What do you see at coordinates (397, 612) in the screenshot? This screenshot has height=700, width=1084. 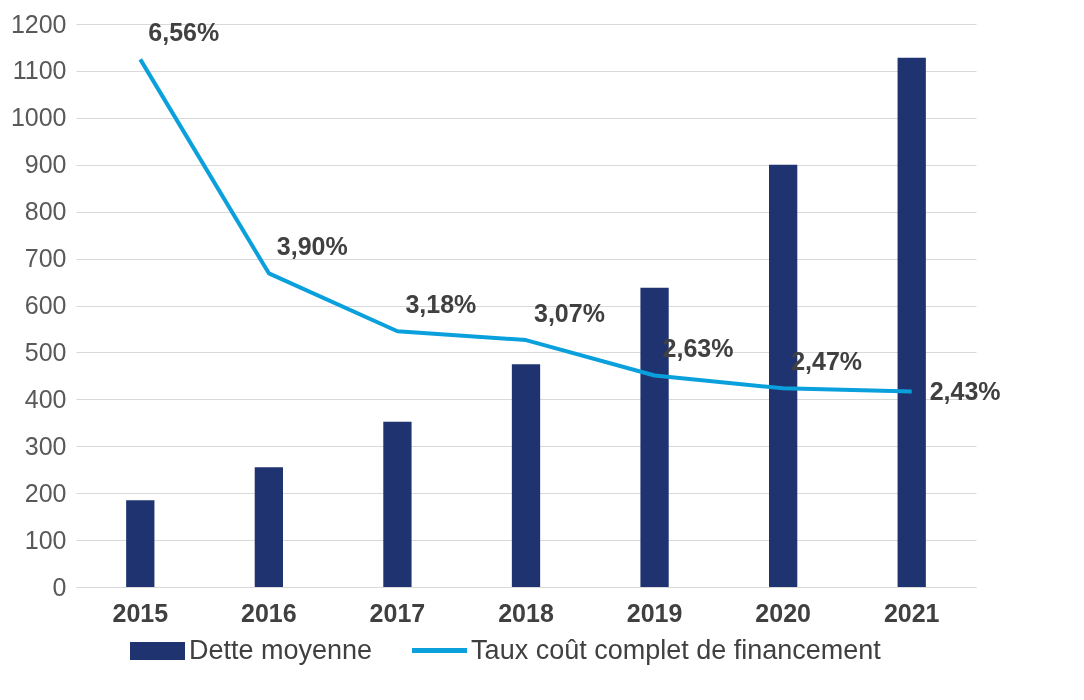 I see `x-tick-label: 2017` at bounding box center [397, 612].